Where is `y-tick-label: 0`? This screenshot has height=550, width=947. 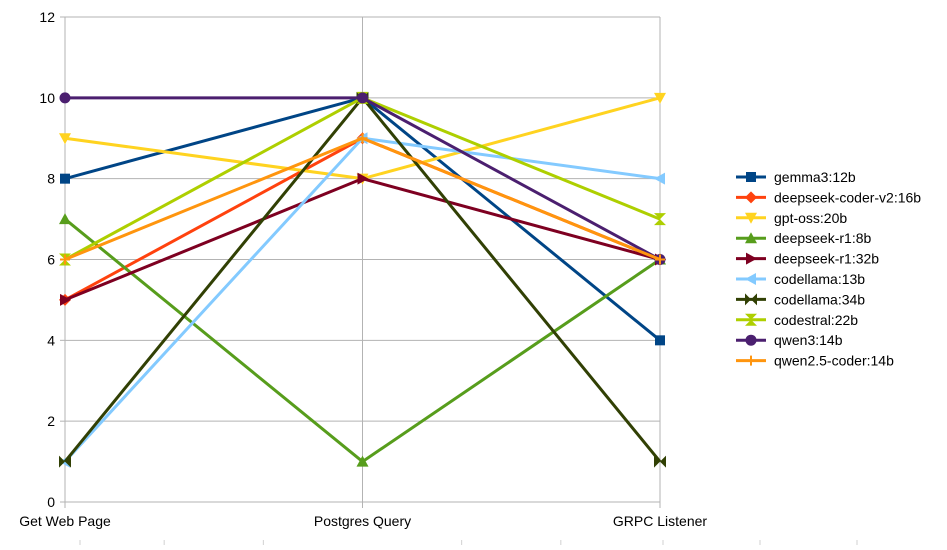
y-tick-label: 0 is located at coordinates (51, 502).